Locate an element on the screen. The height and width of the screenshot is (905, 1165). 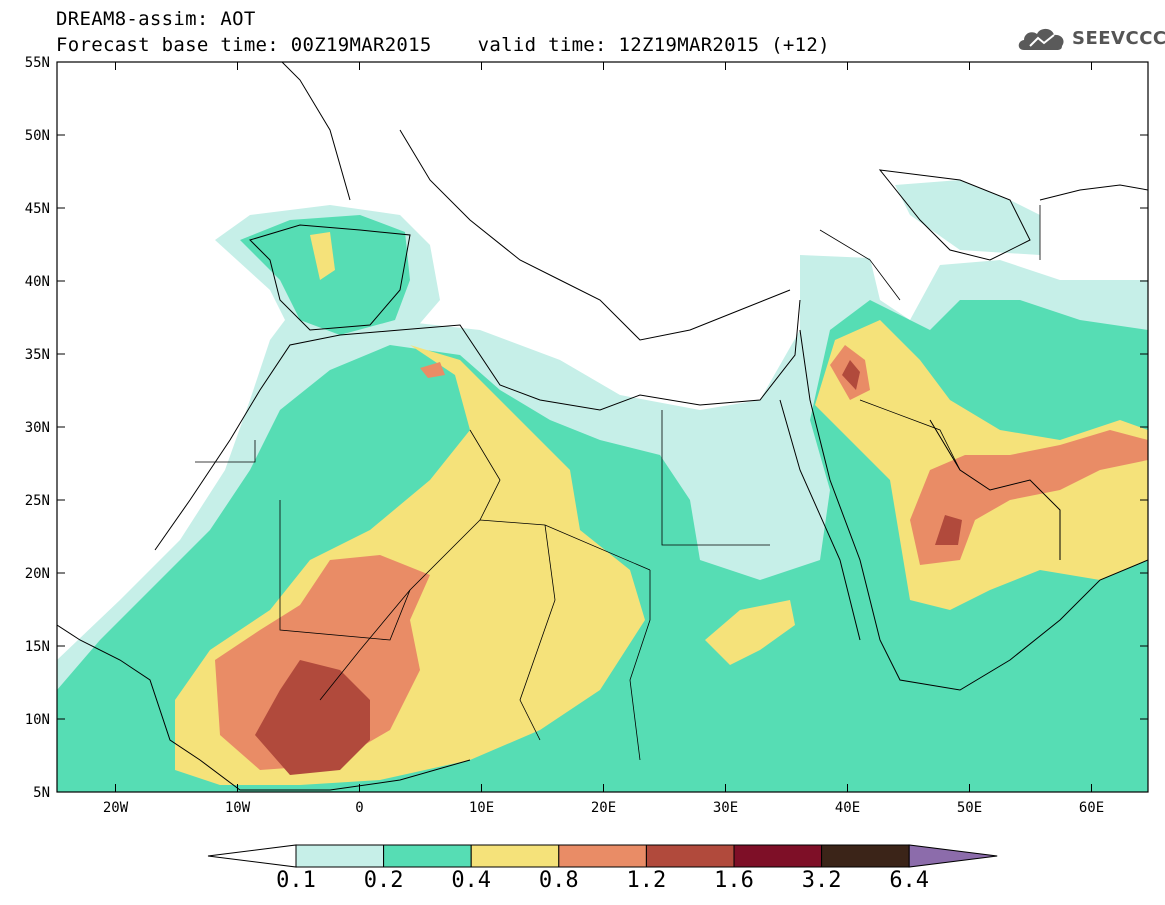
seevccc-logo: SEEVCCC is located at coordinates (1090, 39).